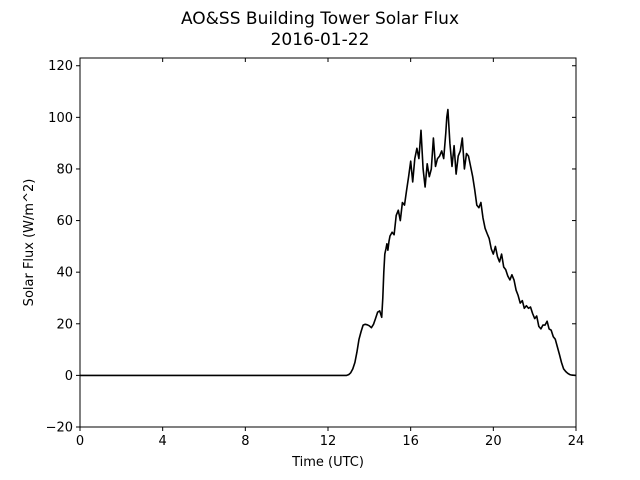 This screenshot has height=480, width=640. What do you see at coordinates (320, 19) in the screenshot?
I see `chart-title: AO&SS Building Tower Solar Flux` at bounding box center [320, 19].